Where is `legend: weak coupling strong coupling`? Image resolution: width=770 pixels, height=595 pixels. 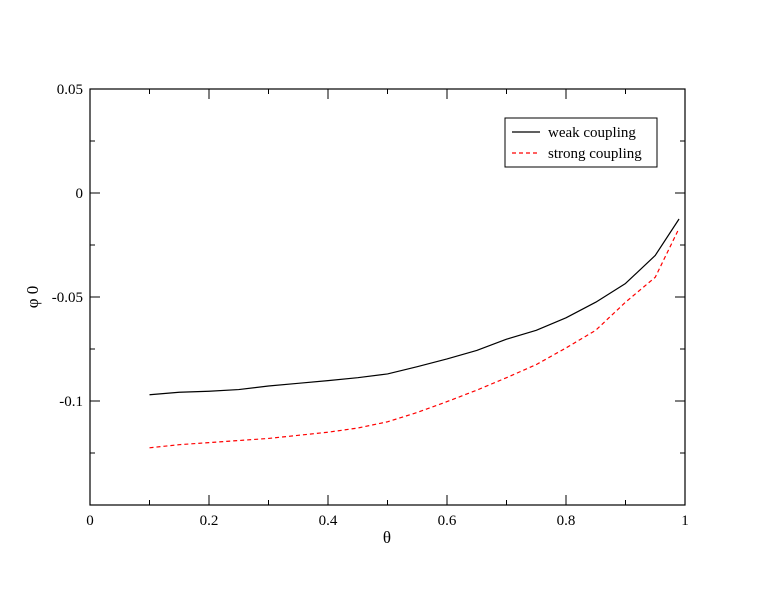 legend: weak coupling strong coupling is located at coordinates (581, 142).